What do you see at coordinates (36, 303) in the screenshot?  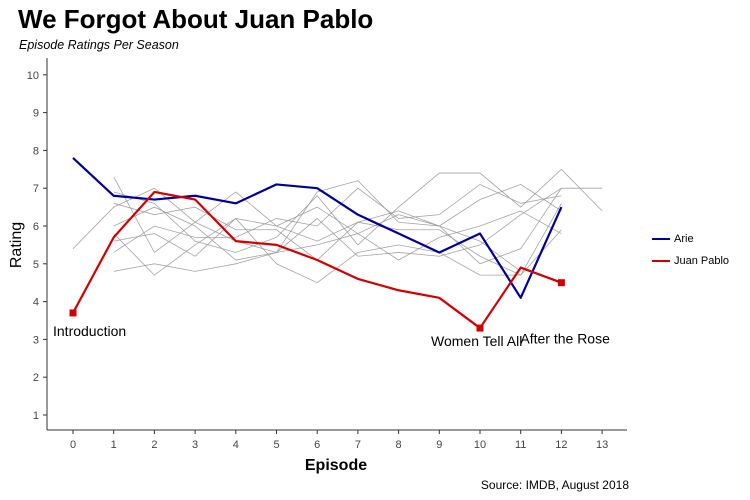 I see `y-tick-label: 4` at bounding box center [36, 303].